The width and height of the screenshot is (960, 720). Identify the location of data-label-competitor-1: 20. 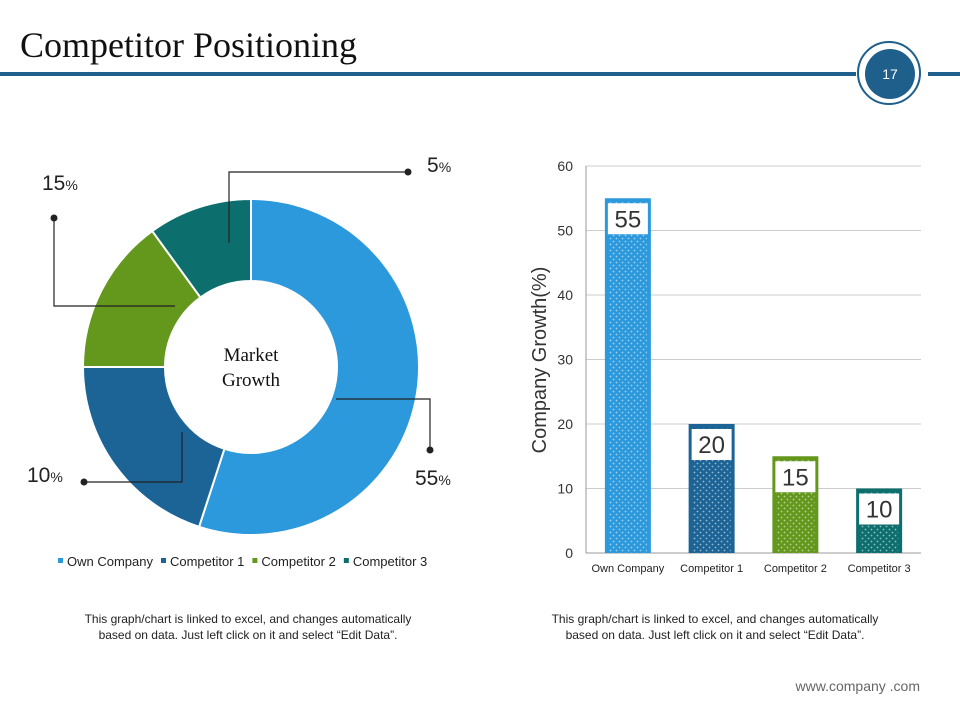
(711, 445).